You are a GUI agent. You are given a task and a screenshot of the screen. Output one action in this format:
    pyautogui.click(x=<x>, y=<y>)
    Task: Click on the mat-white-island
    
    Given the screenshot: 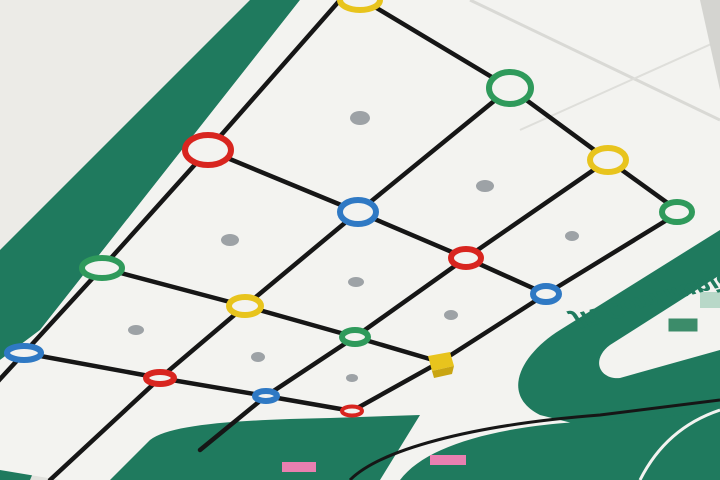 What is the action you would take?
    pyautogui.click(x=659, y=327)
    